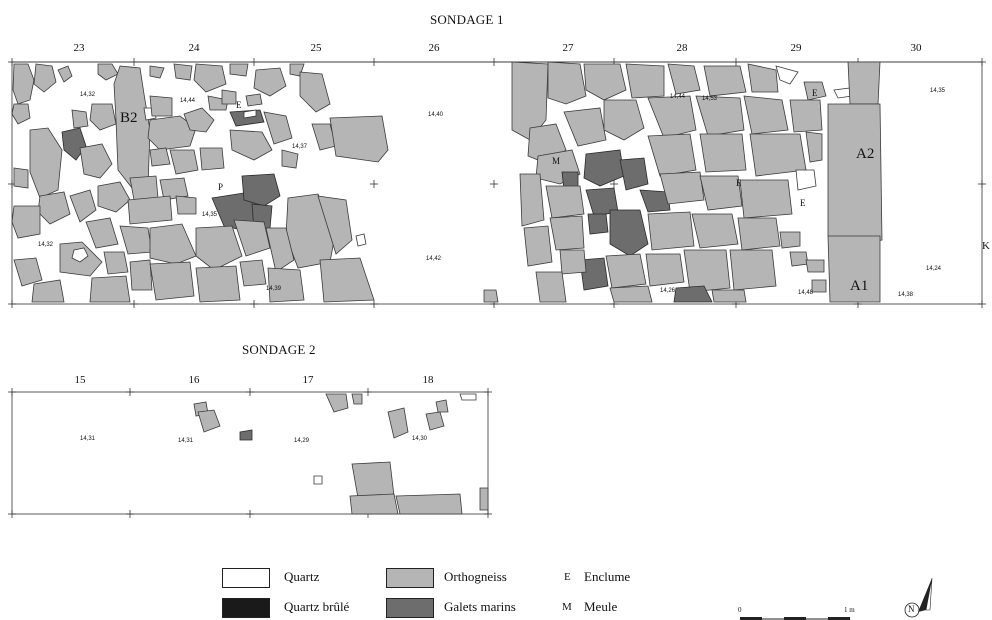 Image resolution: width=992 pixels, height=620 pixels. I want to click on elevation-label: 14,39, so click(274, 289).